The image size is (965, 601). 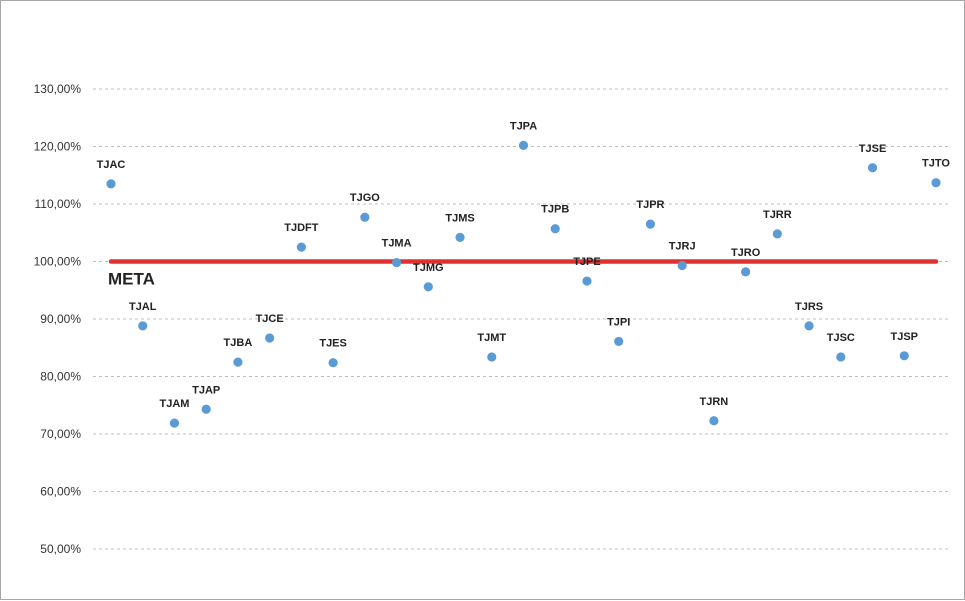 What do you see at coordinates (301, 228) in the screenshot?
I see `data-point-label: TJDFT` at bounding box center [301, 228].